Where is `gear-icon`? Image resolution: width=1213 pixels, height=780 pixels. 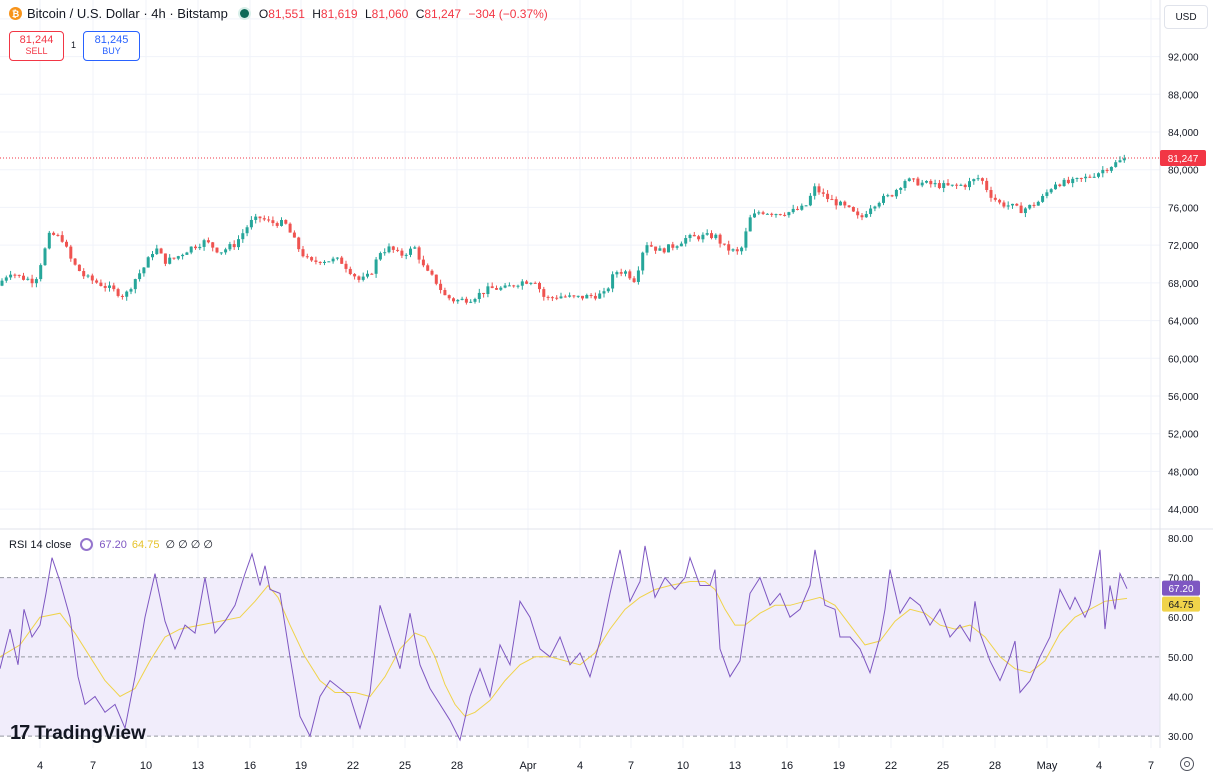
gear-icon is located at coordinates (1187, 764).